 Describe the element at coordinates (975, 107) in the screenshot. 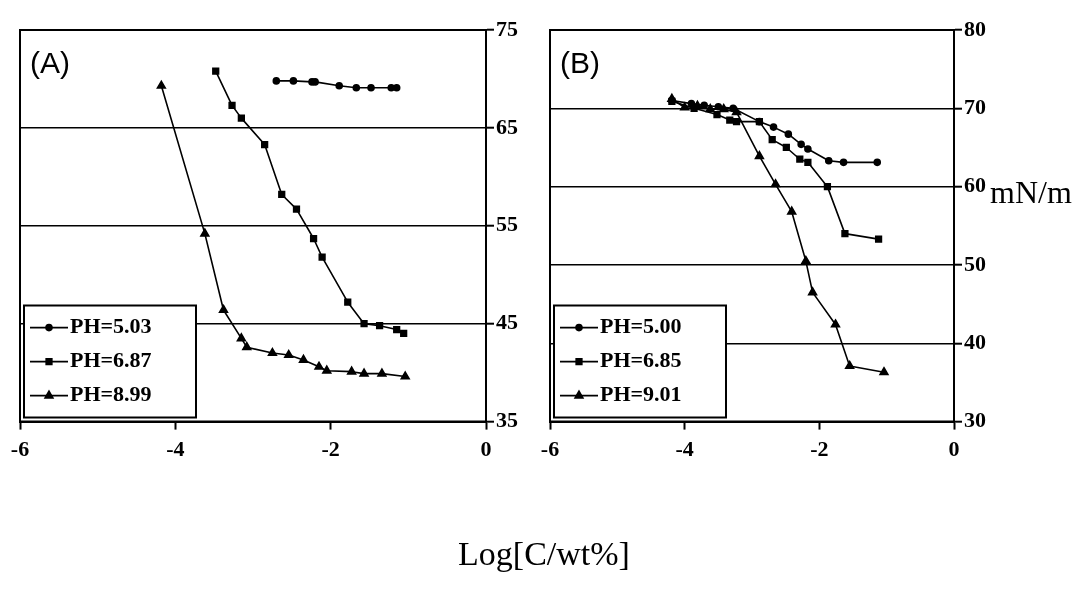

I see `y-tick-label: 70` at that location.